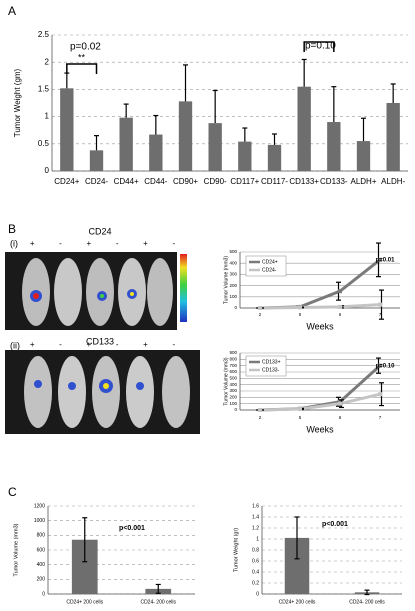  Describe the element at coordinates (393, 181) in the screenshot. I see `x-tick-label: ALDH-` at that location.